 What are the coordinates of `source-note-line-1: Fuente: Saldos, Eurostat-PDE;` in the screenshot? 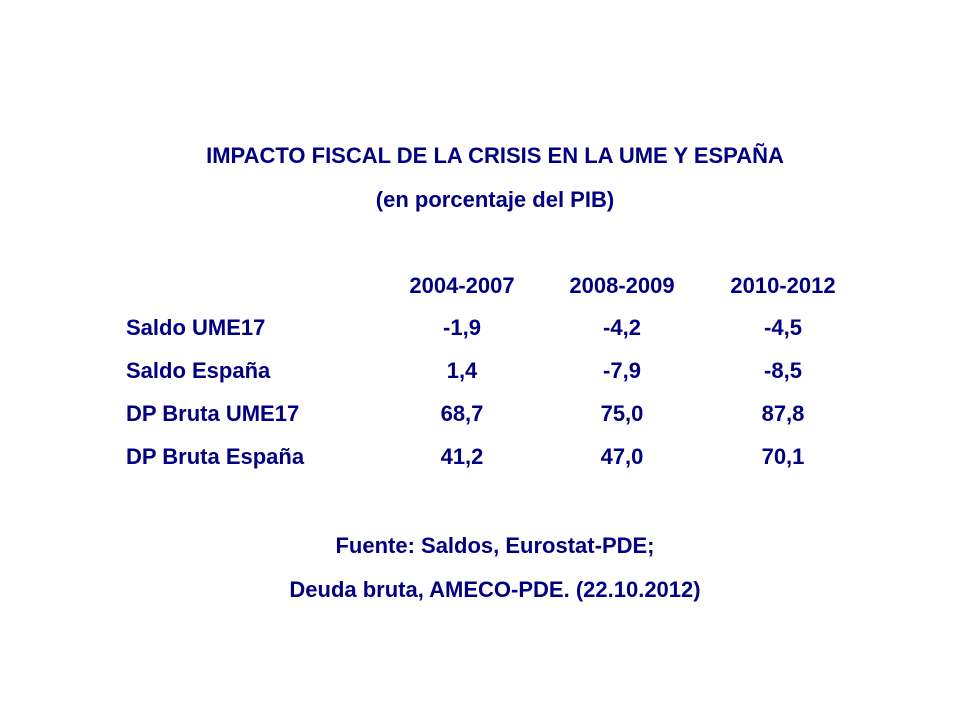 It's located at (495, 545).